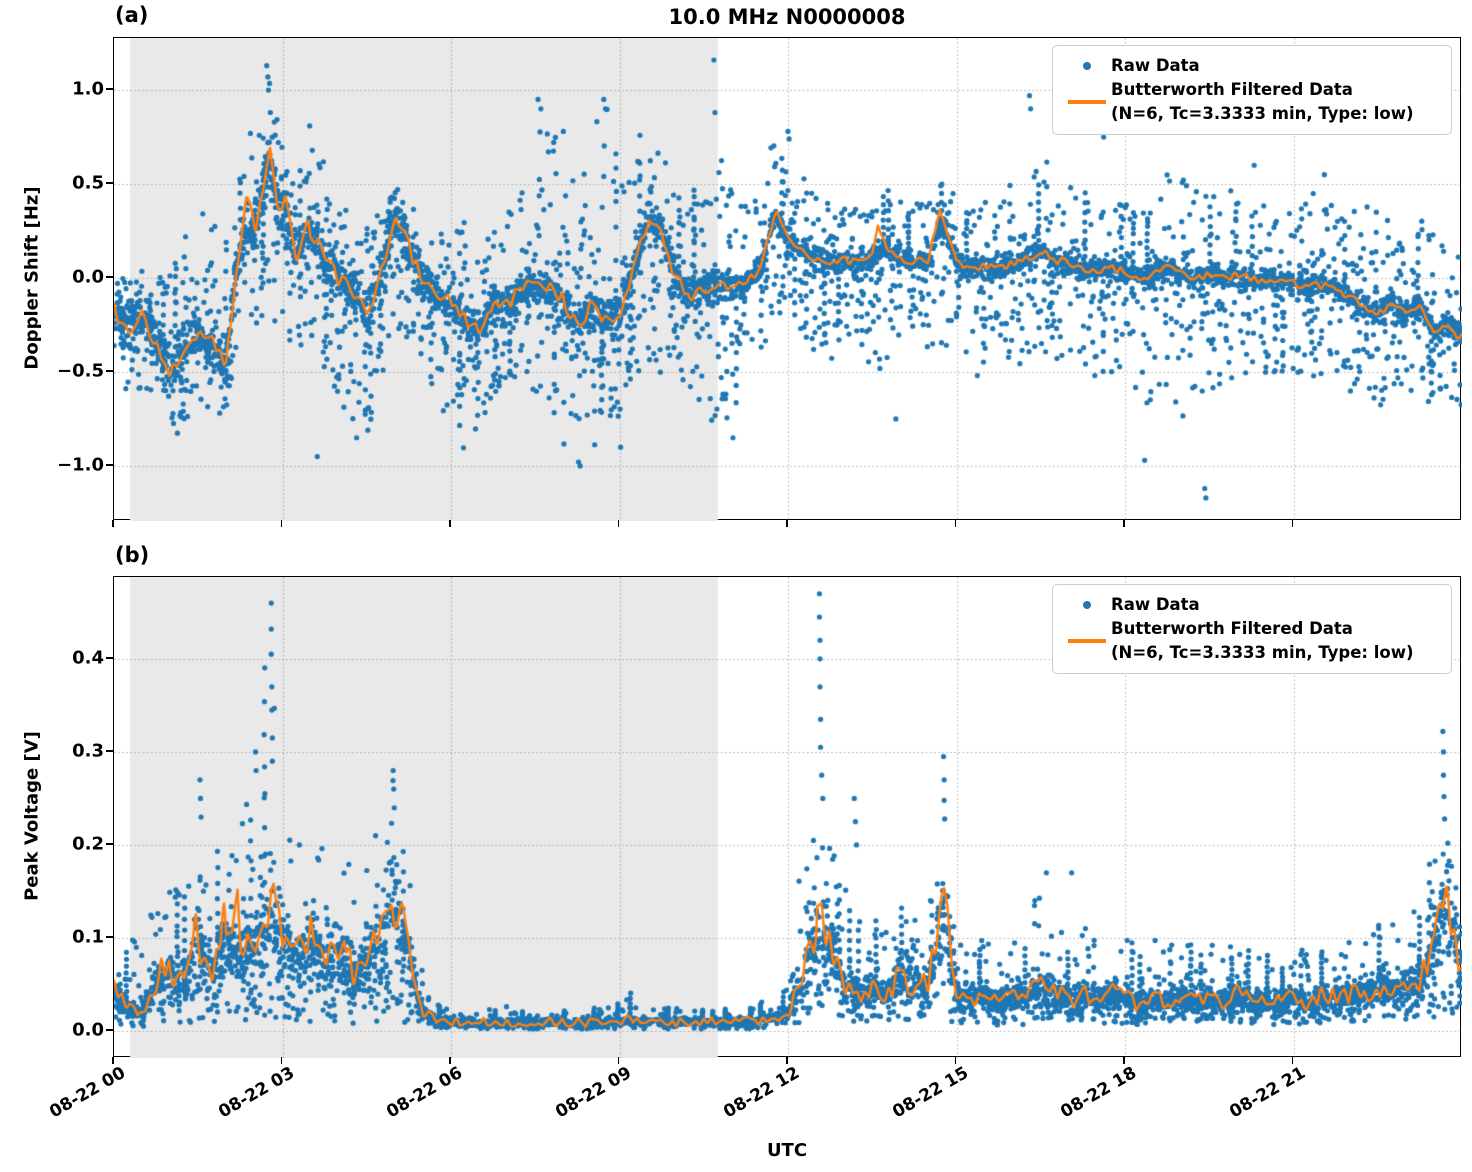  Describe the element at coordinates (88, 658) in the screenshot. I see `y-tick-label: 0.4` at that location.